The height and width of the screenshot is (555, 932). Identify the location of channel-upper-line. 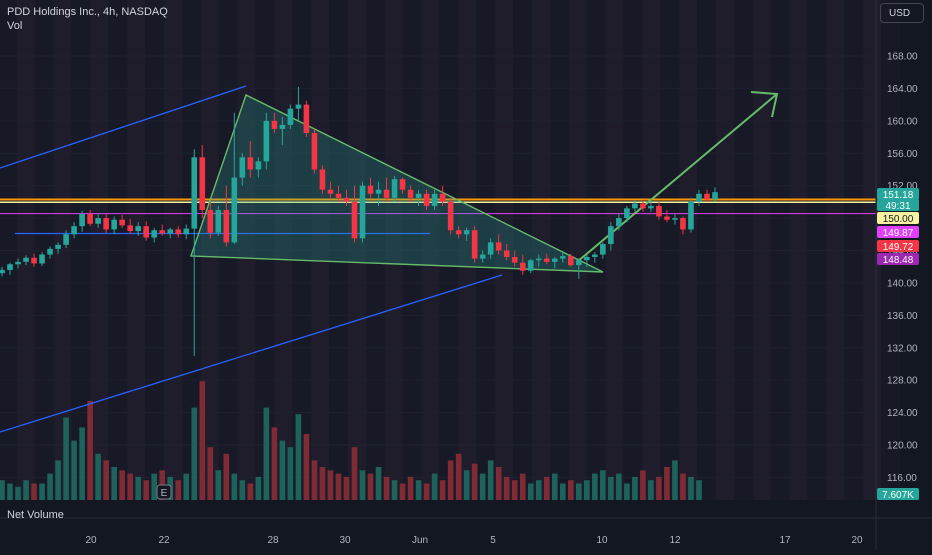
(123, 127).